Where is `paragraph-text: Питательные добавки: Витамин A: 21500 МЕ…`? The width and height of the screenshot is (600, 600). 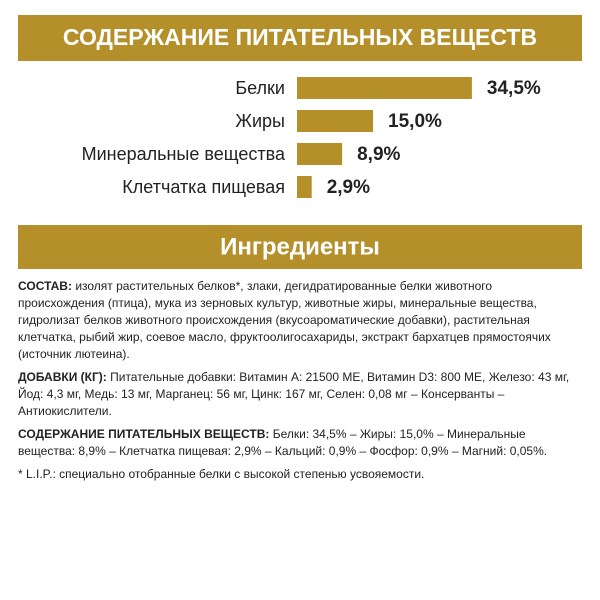
paragraph-text: Питательные добавки: Витамин A: 21500 МЕ… is located at coordinates (294, 394).